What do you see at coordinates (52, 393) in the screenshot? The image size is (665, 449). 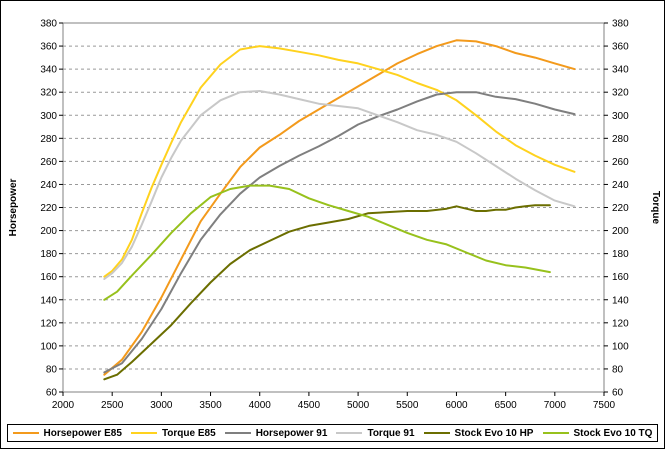 I see `y-tick-label-left: 60` at bounding box center [52, 393].